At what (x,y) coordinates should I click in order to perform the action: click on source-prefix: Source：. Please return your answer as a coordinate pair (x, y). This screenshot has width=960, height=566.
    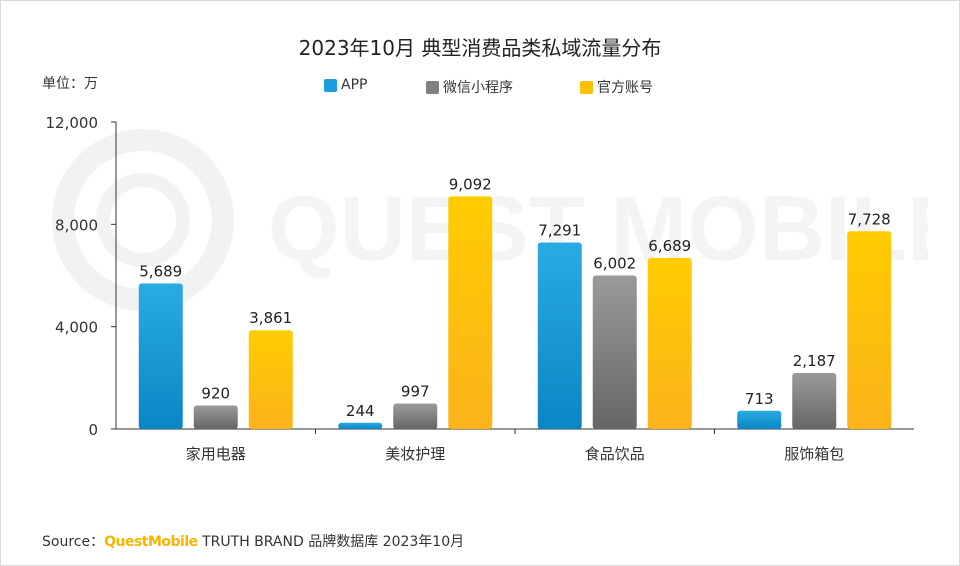
    Looking at the image, I should click on (73, 542).